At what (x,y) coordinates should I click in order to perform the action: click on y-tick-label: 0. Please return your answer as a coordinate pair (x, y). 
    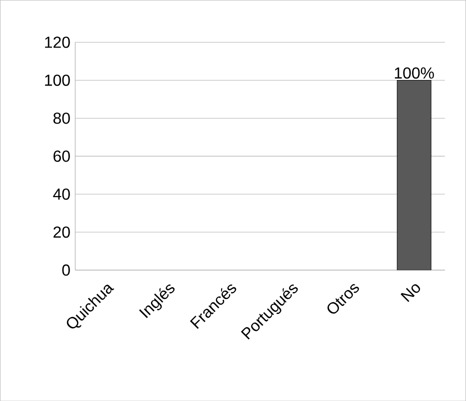
    Looking at the image, I should click on (66, 270).